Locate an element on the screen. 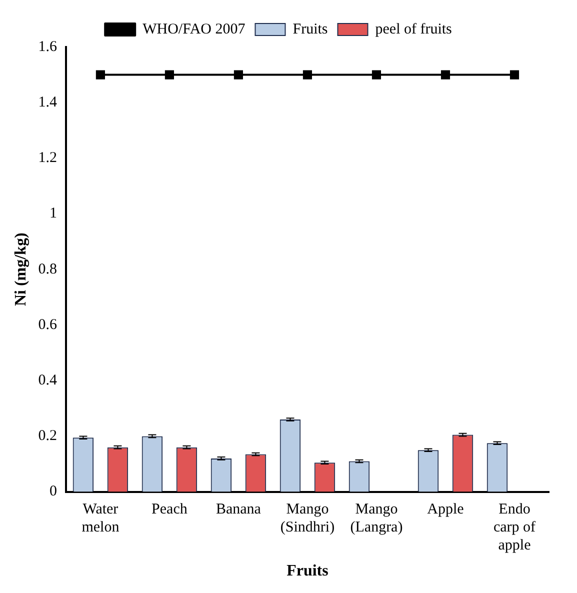  x-tick-label: Endo carp of apple is located at coordinates (514, 528).